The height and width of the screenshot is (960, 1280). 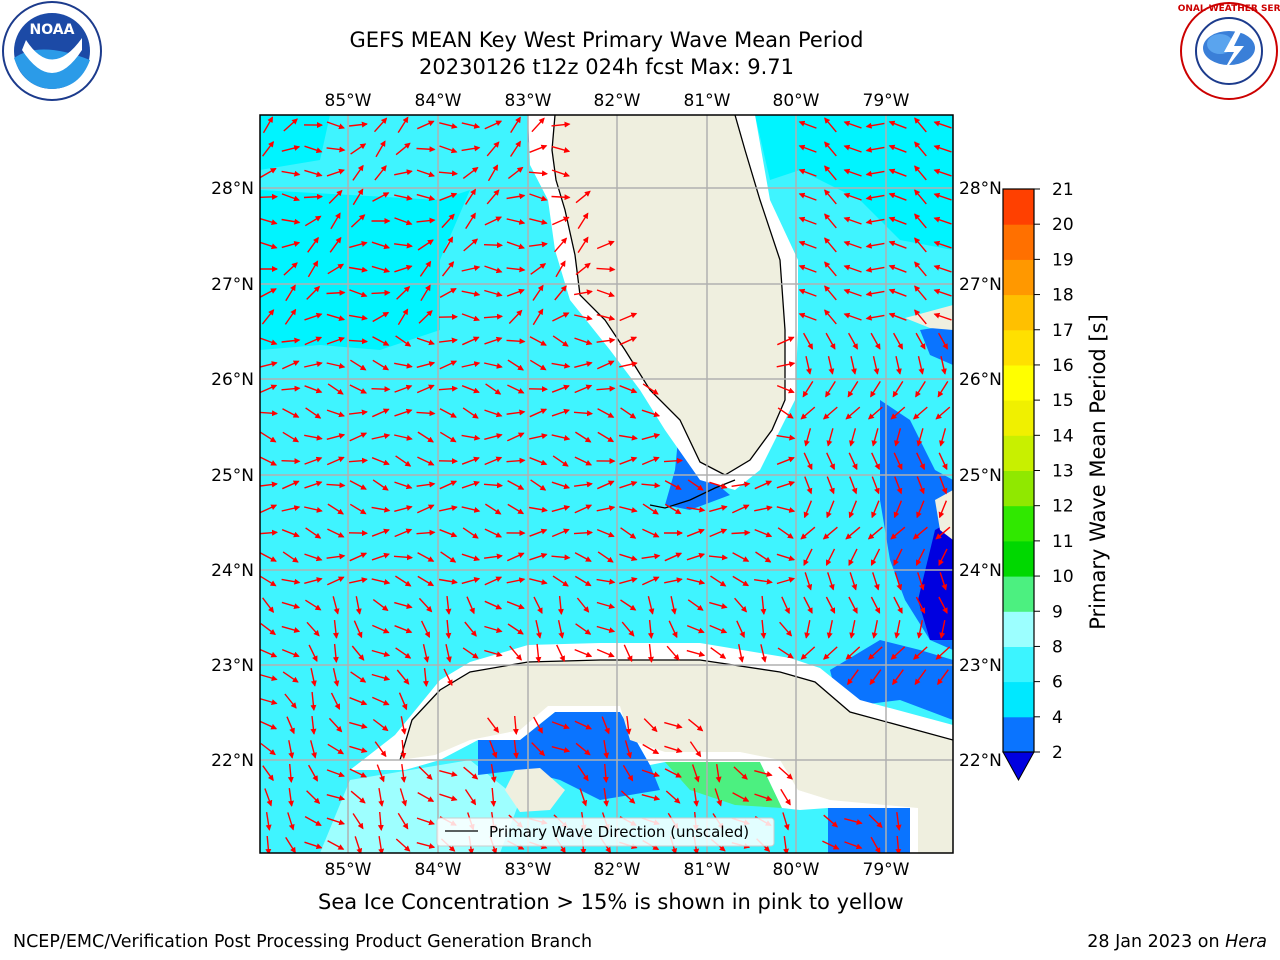 I want to click on legend-label: Primary Wave Direction (unscaled), so click(x=619, y=832).